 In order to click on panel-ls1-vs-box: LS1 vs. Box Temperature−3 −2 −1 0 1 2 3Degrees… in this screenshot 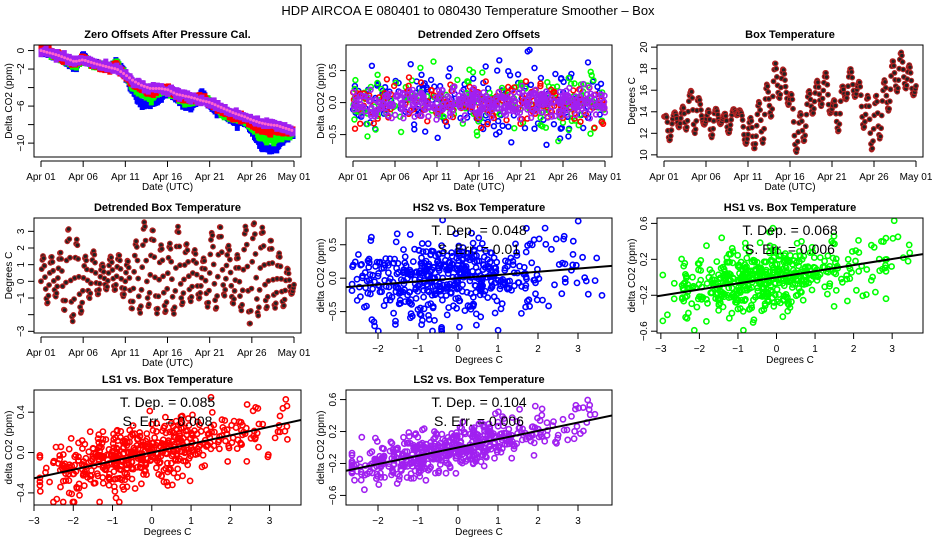, I will do `click(153, 456)`.